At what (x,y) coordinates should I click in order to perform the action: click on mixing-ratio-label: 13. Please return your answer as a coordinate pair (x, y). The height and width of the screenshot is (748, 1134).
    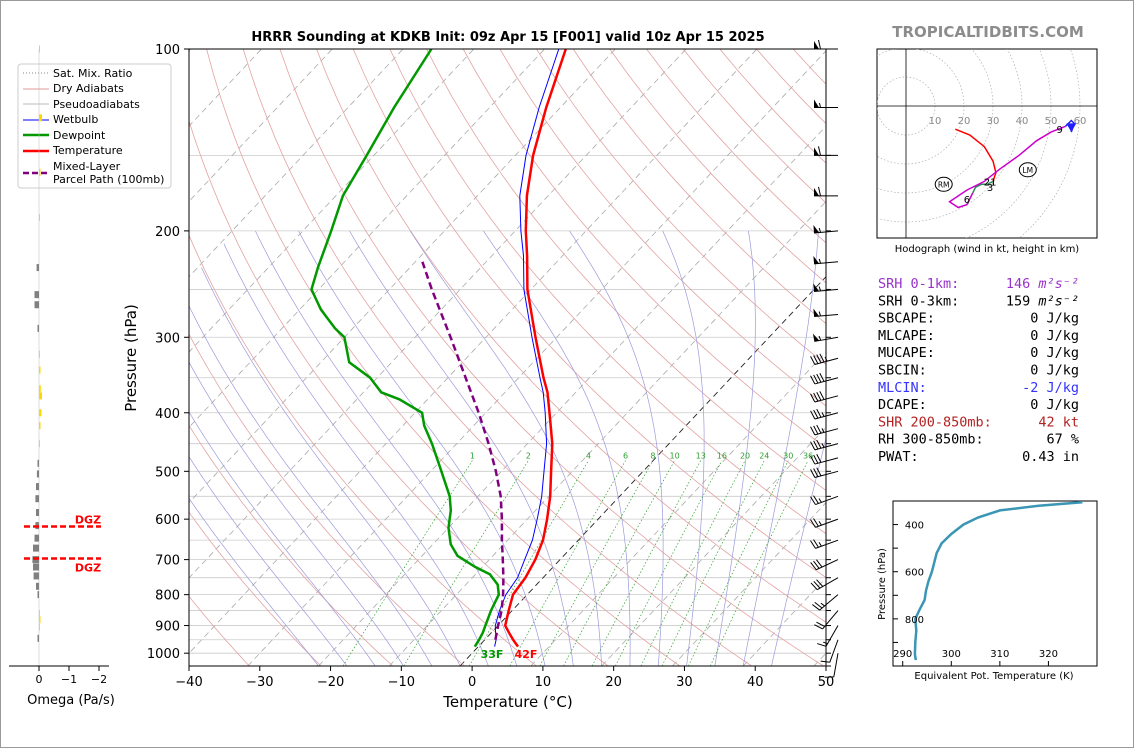
    Looking at the image, I should click on (701, 456).